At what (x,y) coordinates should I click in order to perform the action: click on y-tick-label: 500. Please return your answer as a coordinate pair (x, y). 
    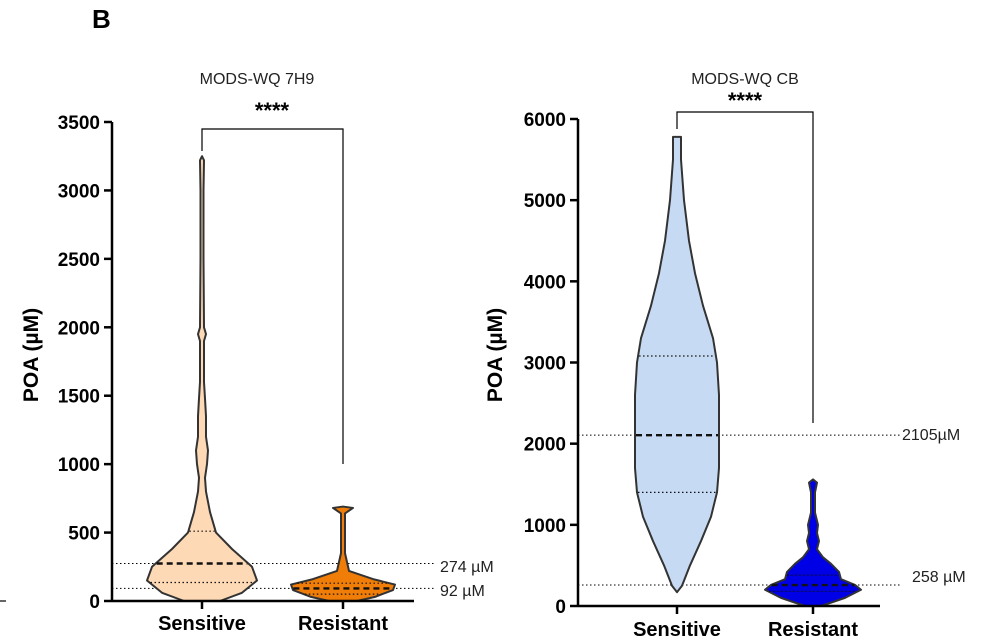
    Looking at the image, I should click on (84, 534).